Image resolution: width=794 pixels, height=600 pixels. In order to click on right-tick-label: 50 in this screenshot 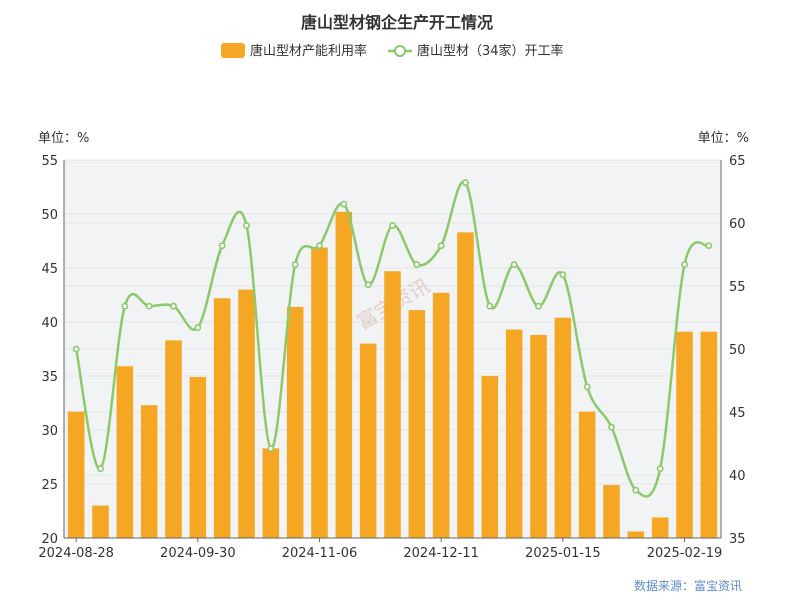, I will do `click(737, 350)`.